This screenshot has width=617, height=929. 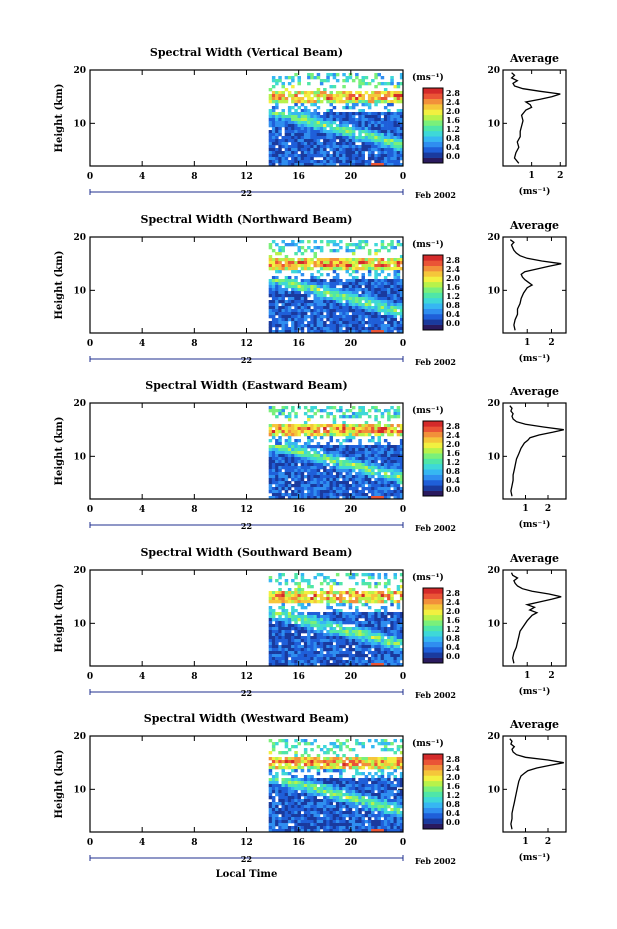 I want to click on panel-title: Spectral Width (Westward Beam), so click(x=246, y=718).